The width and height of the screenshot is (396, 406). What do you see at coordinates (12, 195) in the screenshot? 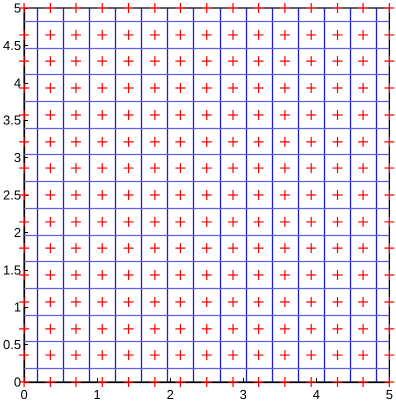
I see `y-tick-label: 2.5` at bounding box center [12, 195].